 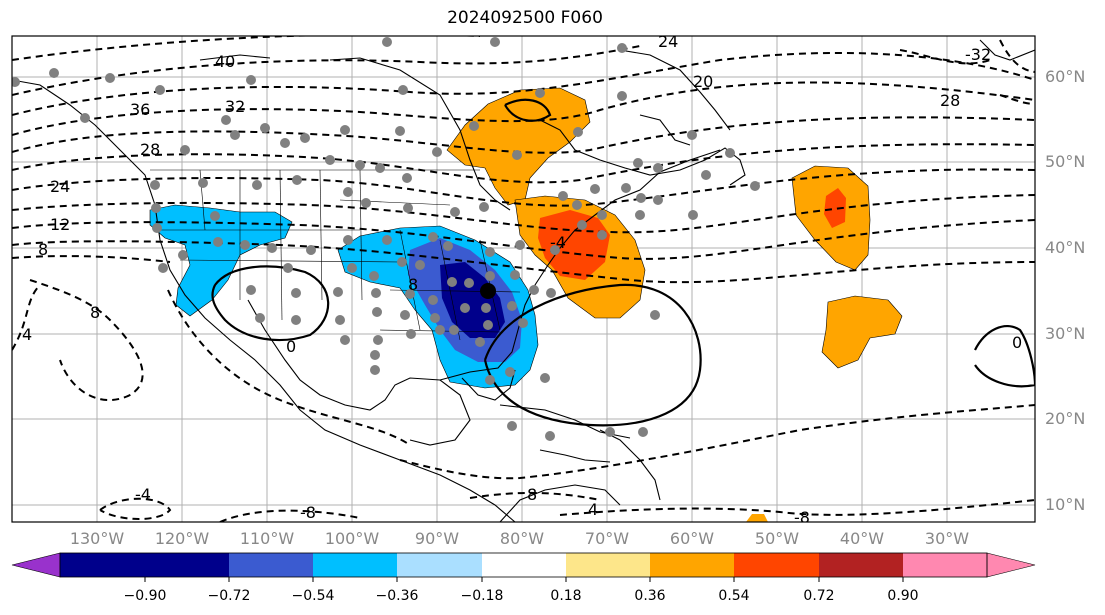 What do you see at coordinates (1011, 565) in the screenshot?
I see `colorbar-over-arrow` at bounding box center [1011, 565].